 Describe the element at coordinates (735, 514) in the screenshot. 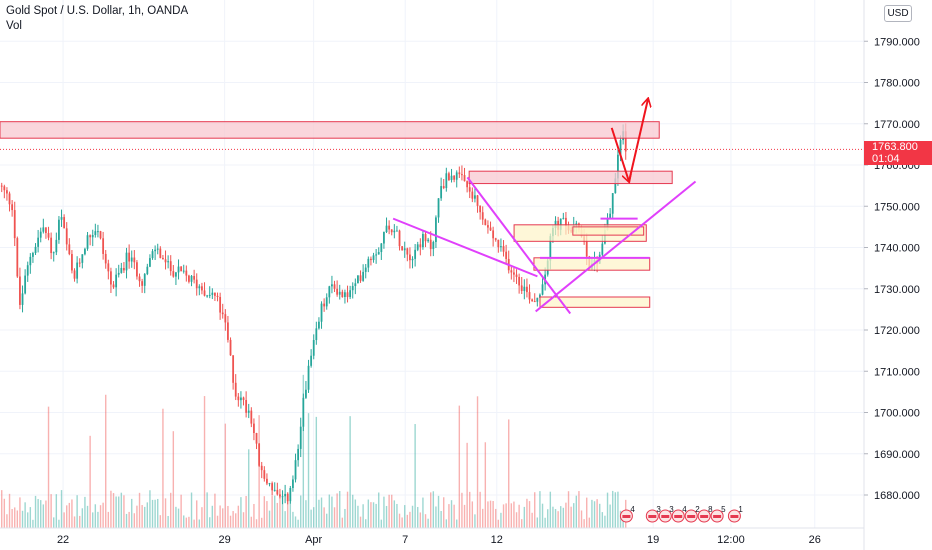

I see `event-flag-icon: 1` at that location.